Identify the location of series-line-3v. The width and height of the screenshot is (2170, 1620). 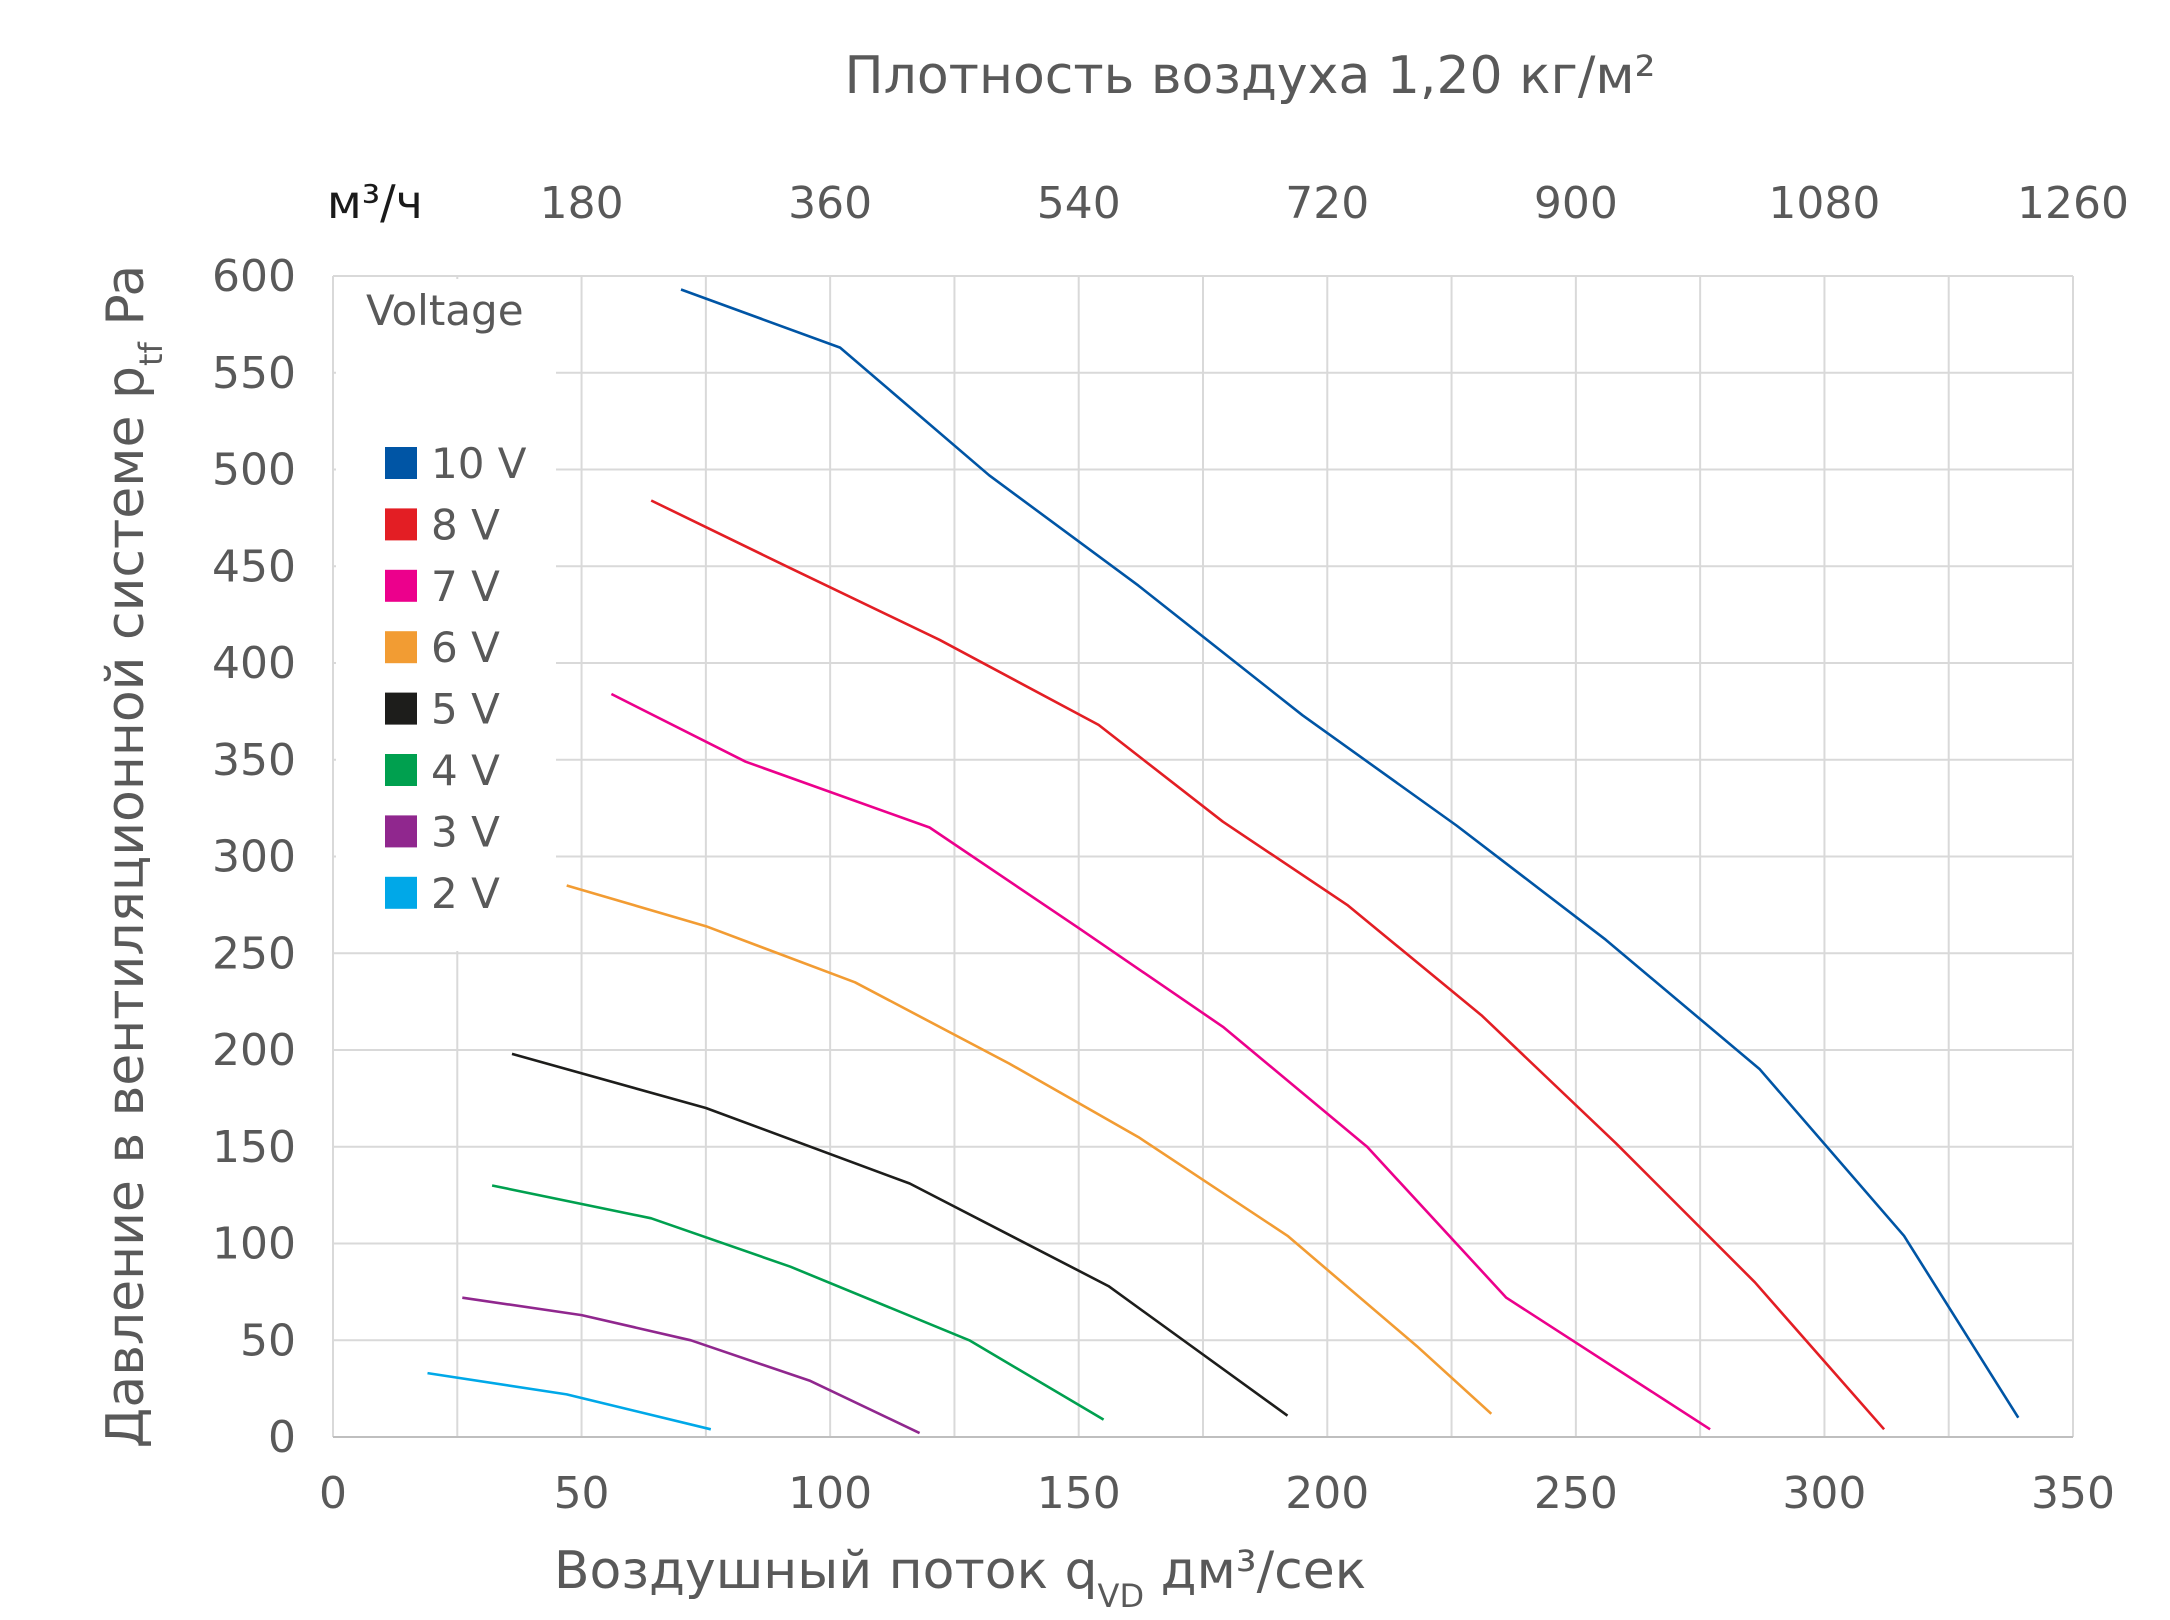
(691, 1365).